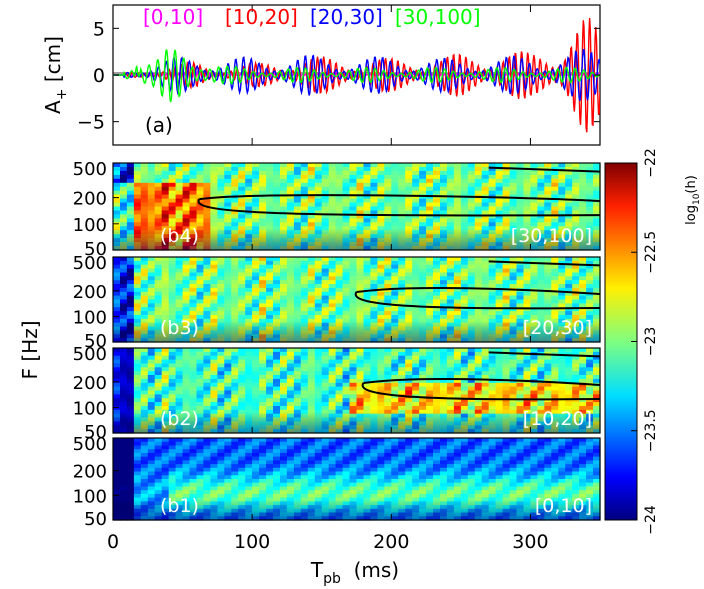 The image size is (704, 589). What do you see at coordinates (91, 123) in the screenshot?
I see `panel-a-ytick-label: −5` at bounding box center [91, 123].